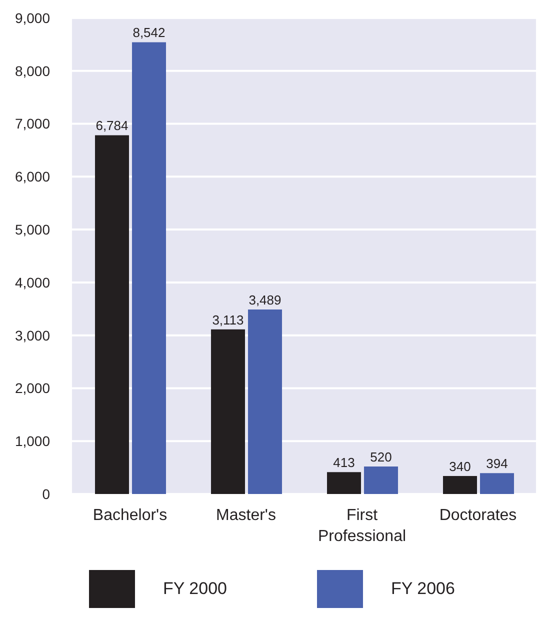 The height and width of the screenshot is (617, 541). Describe the element at coordinates (32, 441) in the screenshot. I see `y-tick-label: 1,000` at that location.